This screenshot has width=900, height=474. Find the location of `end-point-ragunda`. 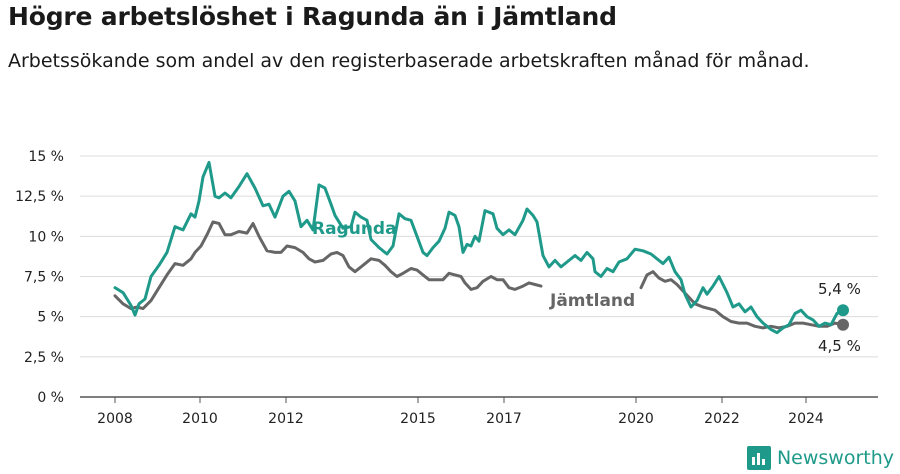

end-point-ragunda is located at coordinates (843, 310).